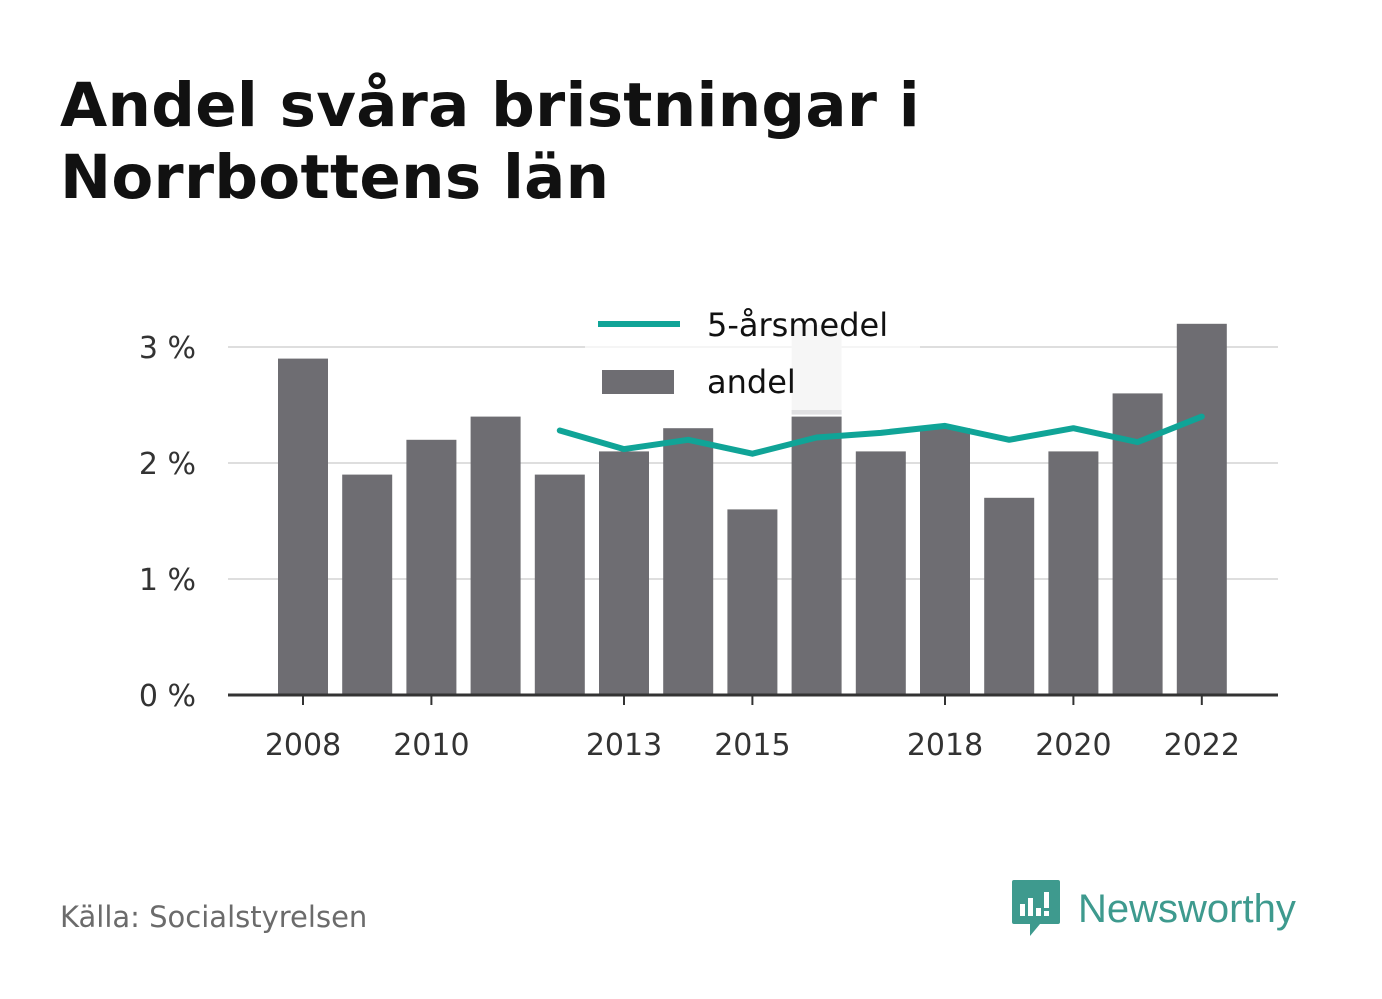  I want to click on bar-2016, so click(816, 555).